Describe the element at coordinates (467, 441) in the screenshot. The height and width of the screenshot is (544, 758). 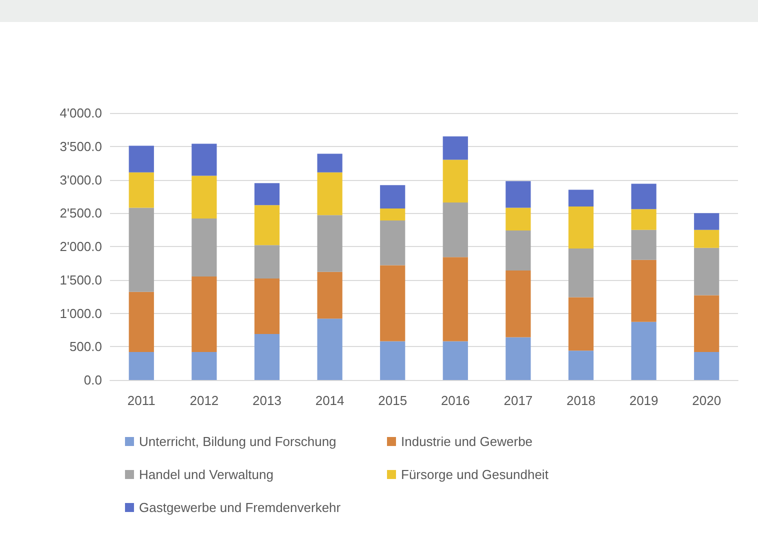
I see `legend-label: Industrie und Gewerbe` at that location.